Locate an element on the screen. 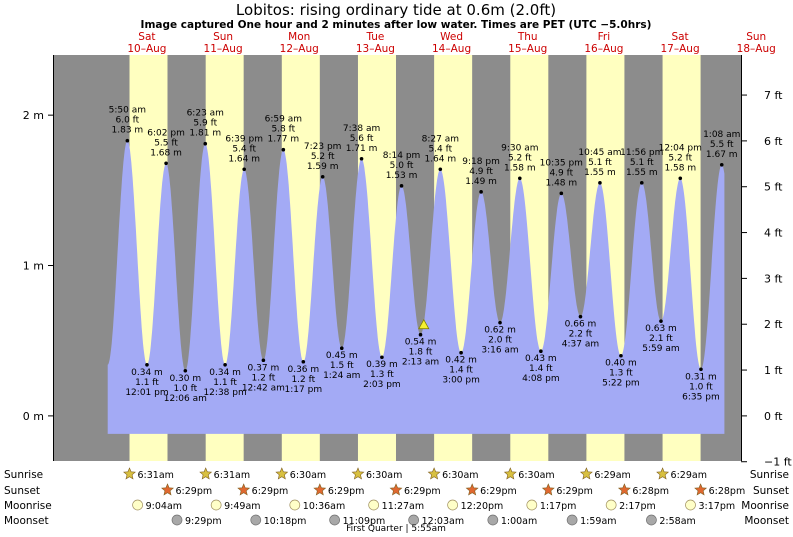  tide-label-low: 1:24 am is located at coordinates (341, 376).